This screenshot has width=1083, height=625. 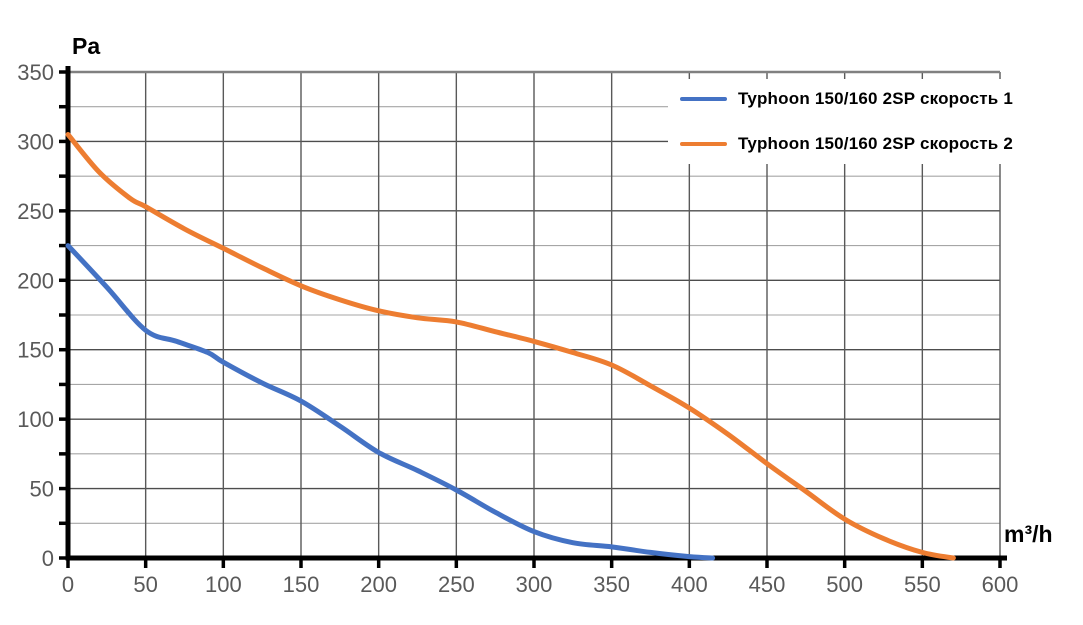 I want to click on x-tick-label: 600, so click(x=1000, y=584).